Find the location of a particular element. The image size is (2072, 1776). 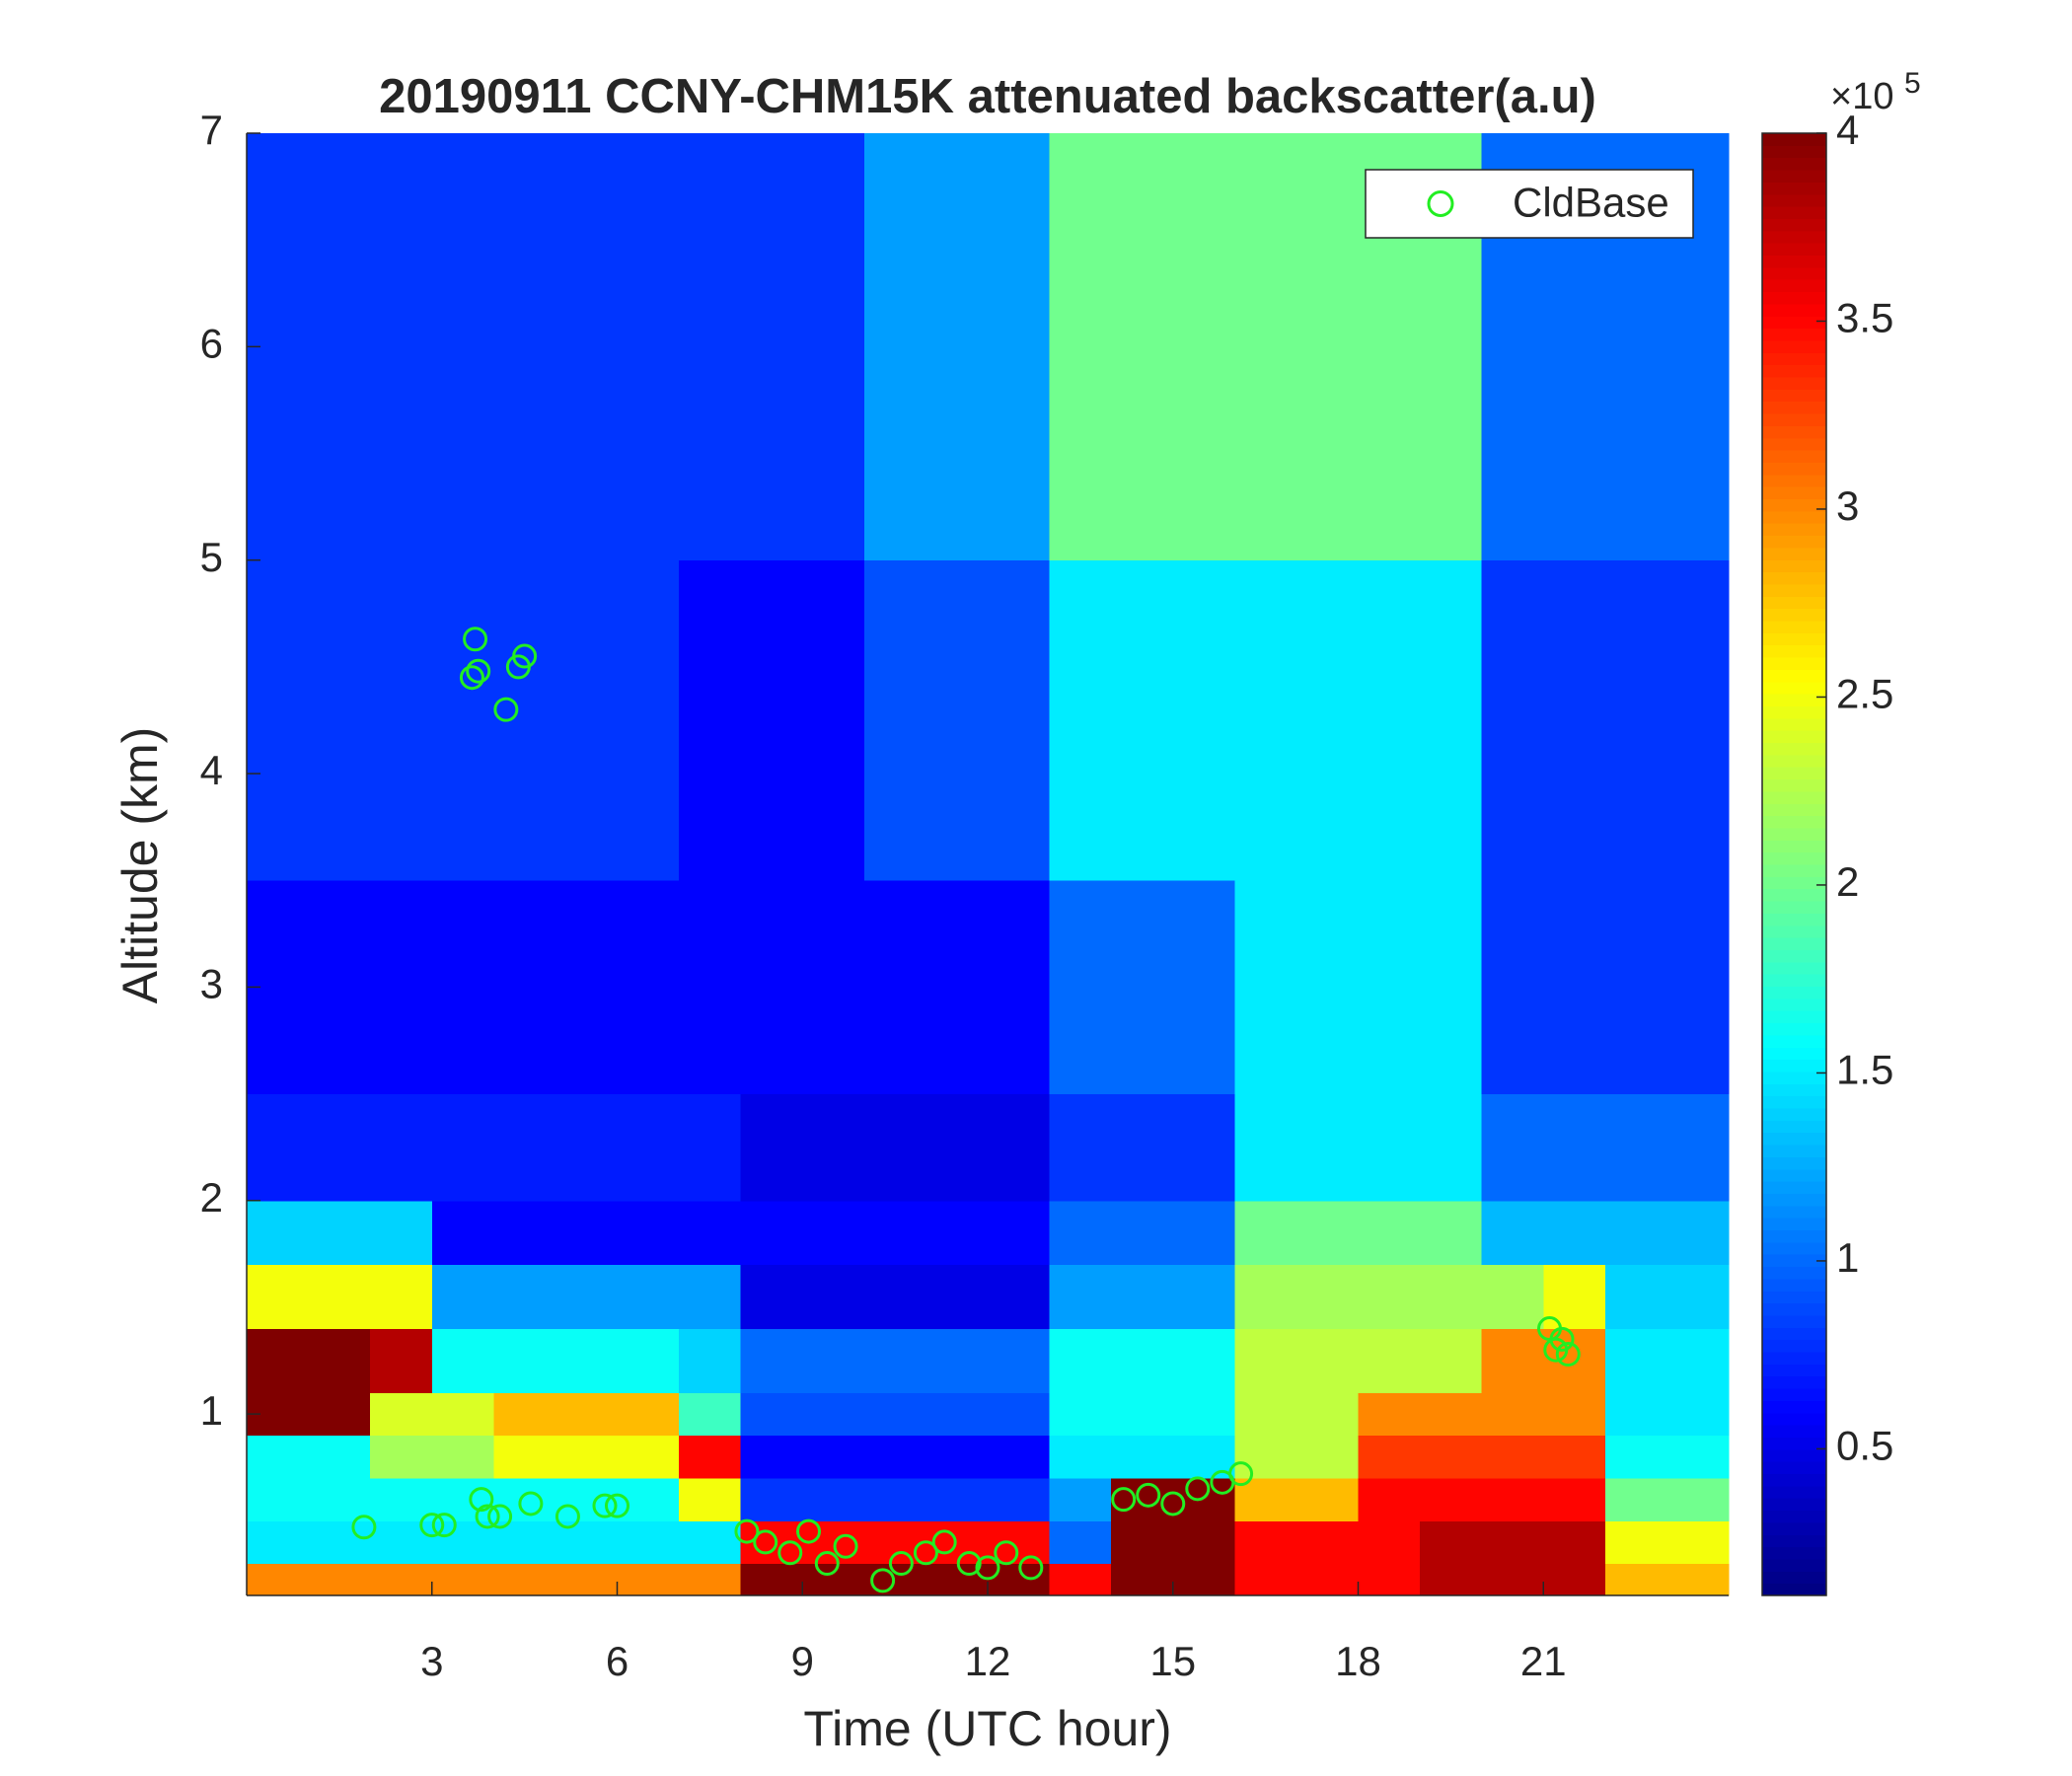

y-tick-label: 2 is located at coordinates (212, 1197).